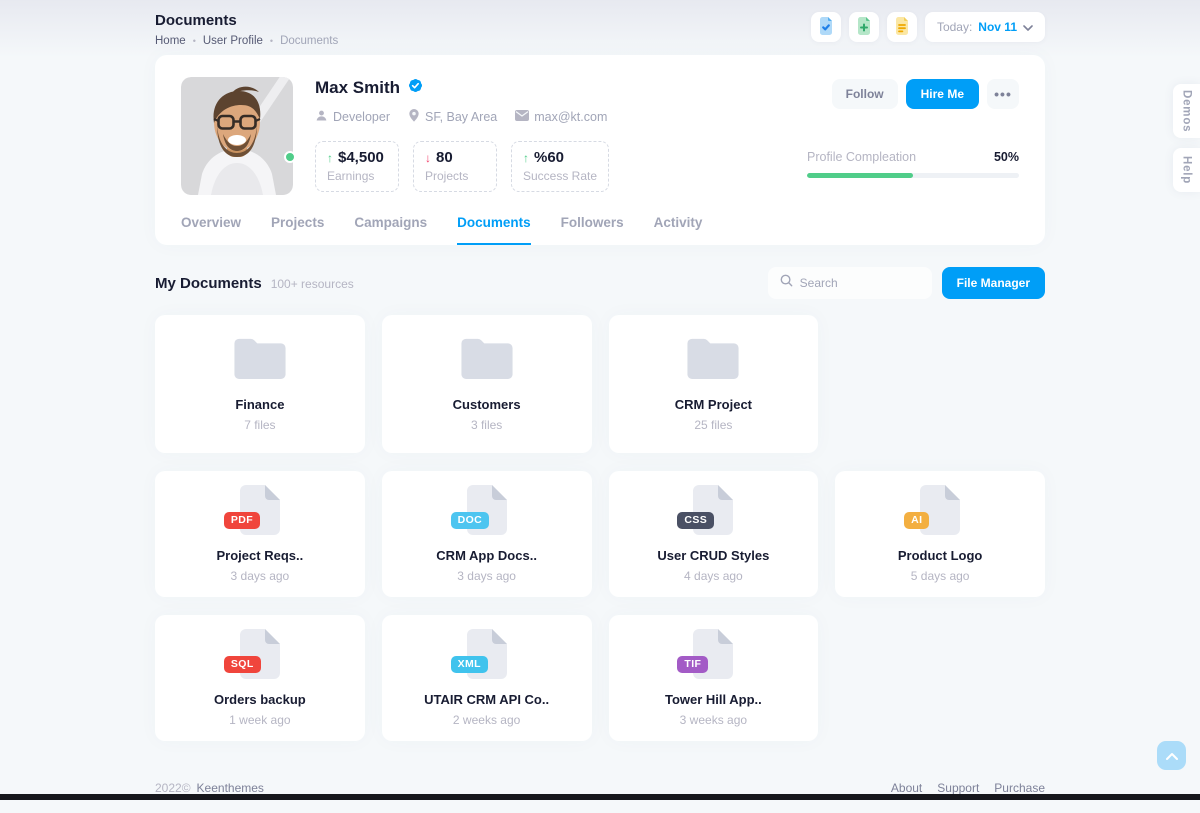 The width and height of the screenshot is (1200, 813). Describe the element at coordinates (1186, 170) in the screenshot. I see `help-edge-tab: Help` at that location.